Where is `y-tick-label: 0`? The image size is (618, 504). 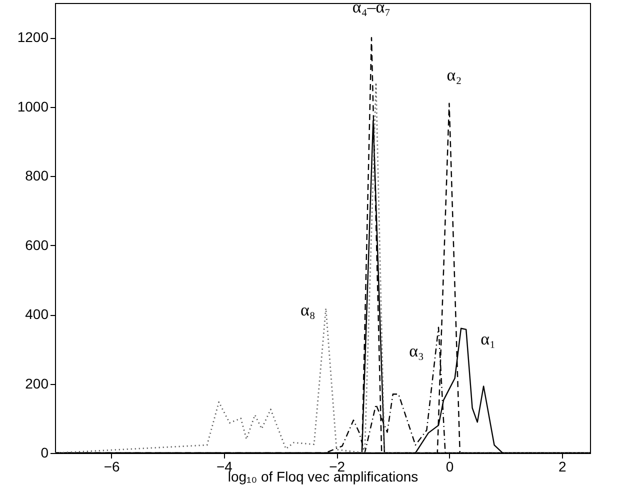
y-tick-label: 0 is located at coordinates (44, 452).